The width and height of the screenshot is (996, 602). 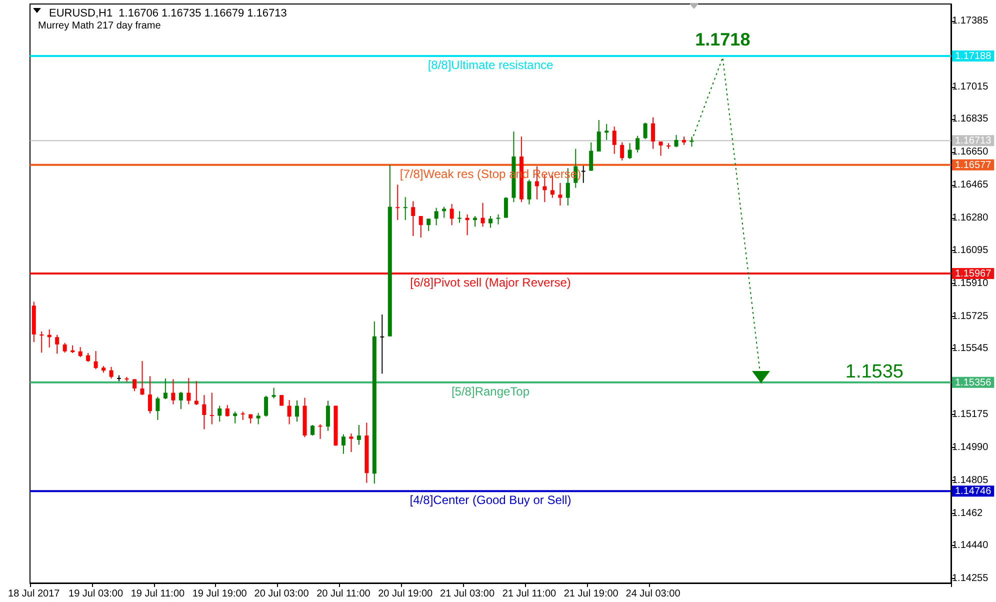 What do you see at coordinates (973, 141) in the screenshot?
I see `y-tick-label: 1.16713` at bounding box center [973, 141].